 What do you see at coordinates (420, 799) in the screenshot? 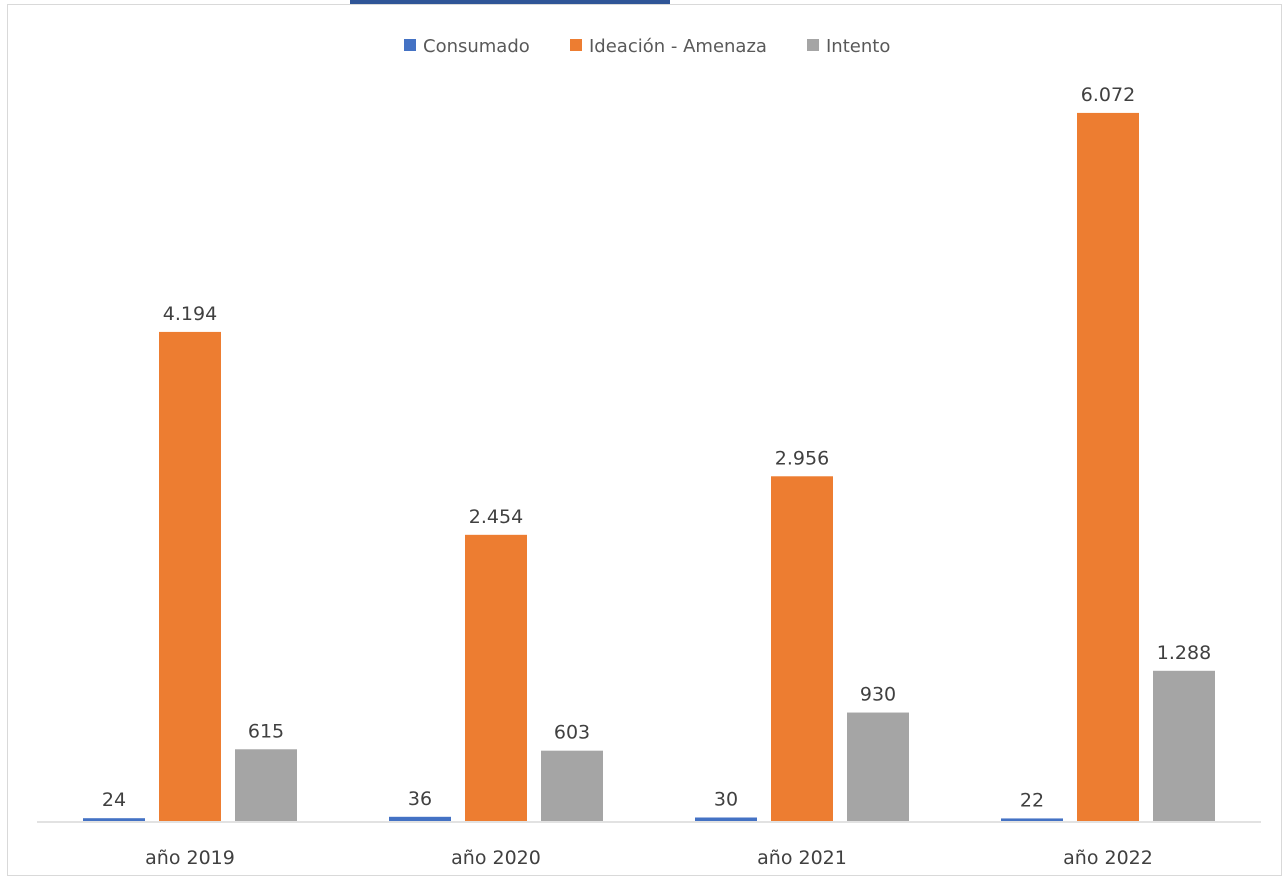
I see `data-label-0-1: 36` at bounding box center [420, 799].